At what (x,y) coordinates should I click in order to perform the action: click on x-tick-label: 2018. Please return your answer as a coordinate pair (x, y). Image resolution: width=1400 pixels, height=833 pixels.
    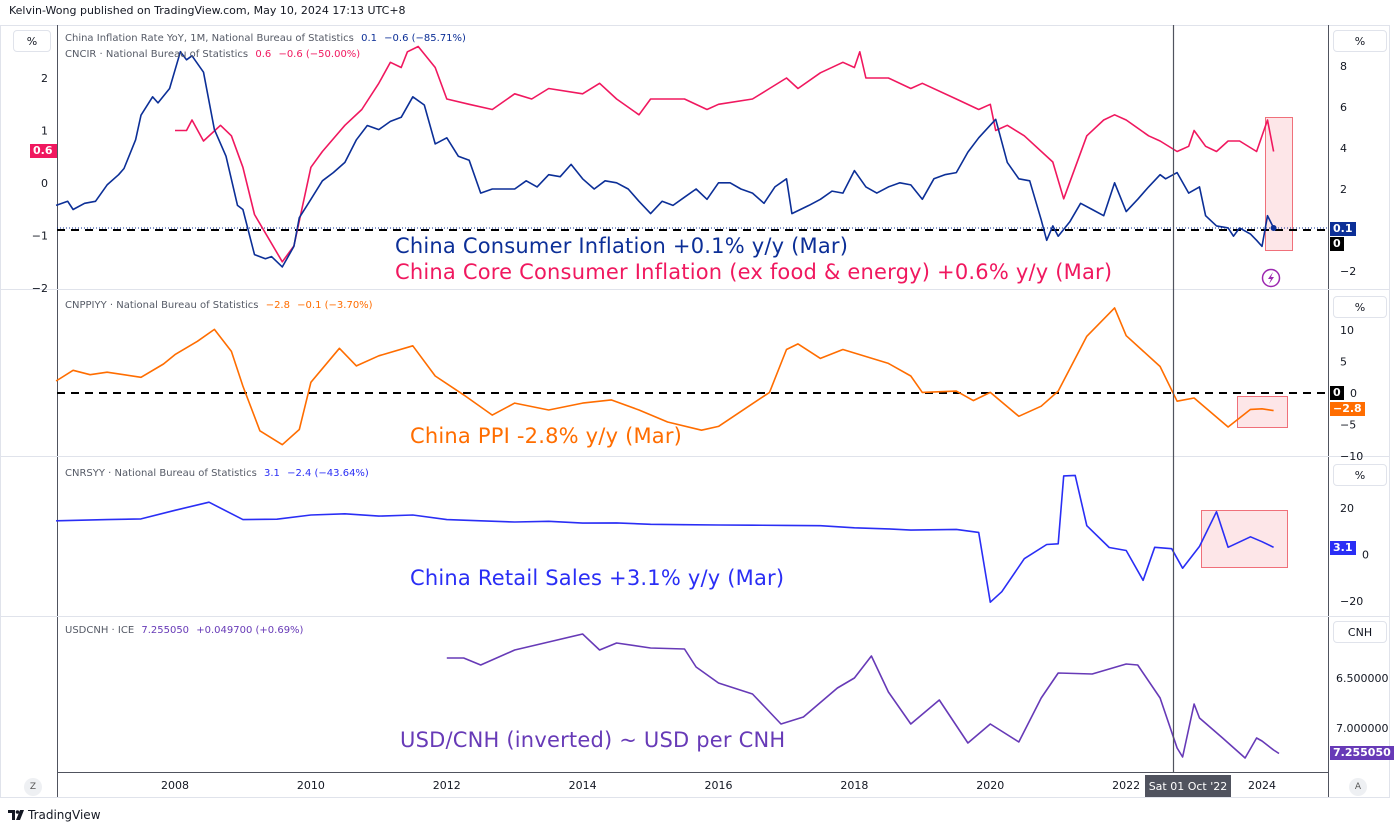
    Looking at the image, I should click on (854, 785).